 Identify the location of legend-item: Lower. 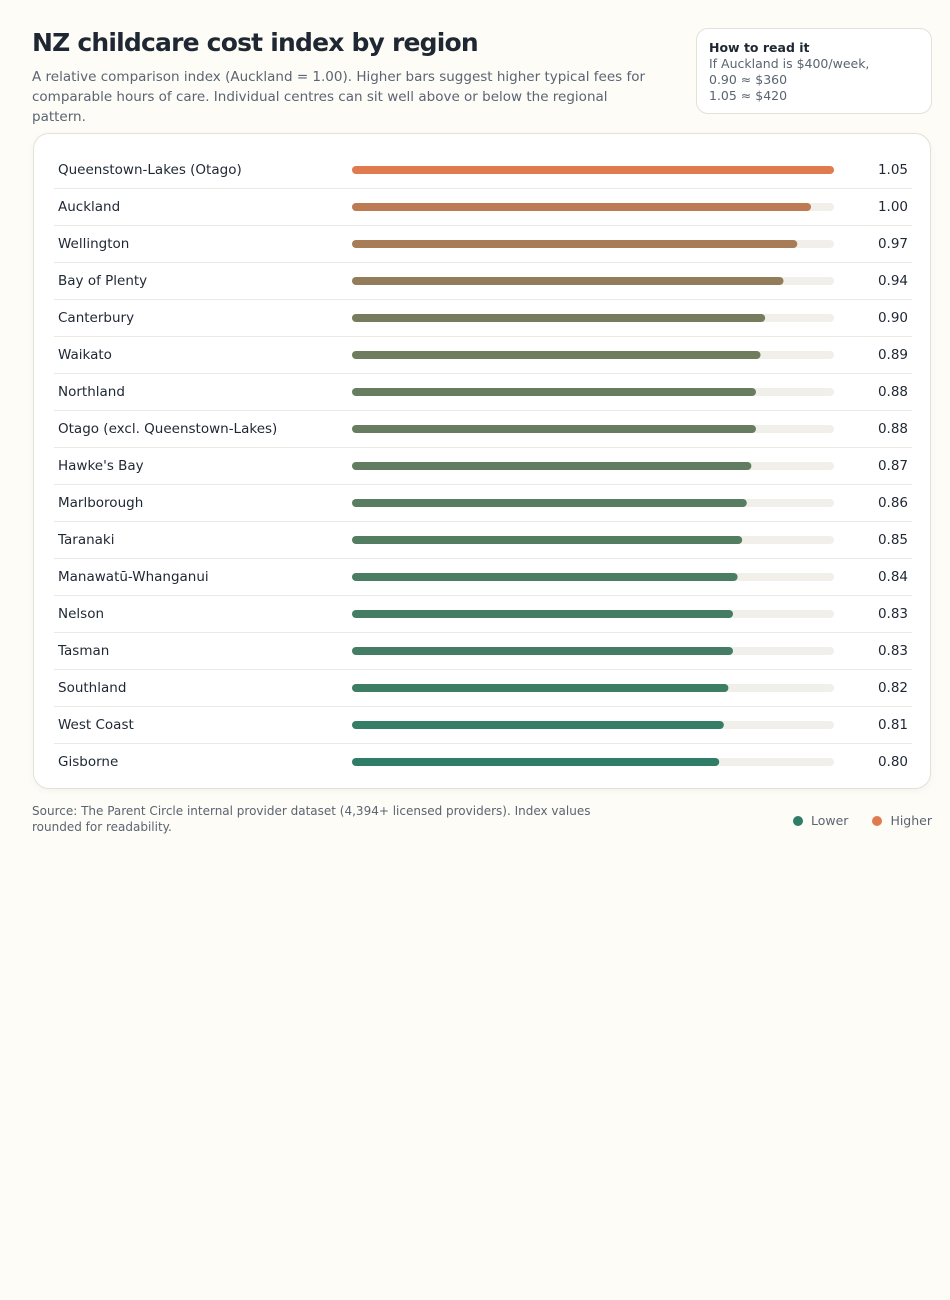
(820, 820).